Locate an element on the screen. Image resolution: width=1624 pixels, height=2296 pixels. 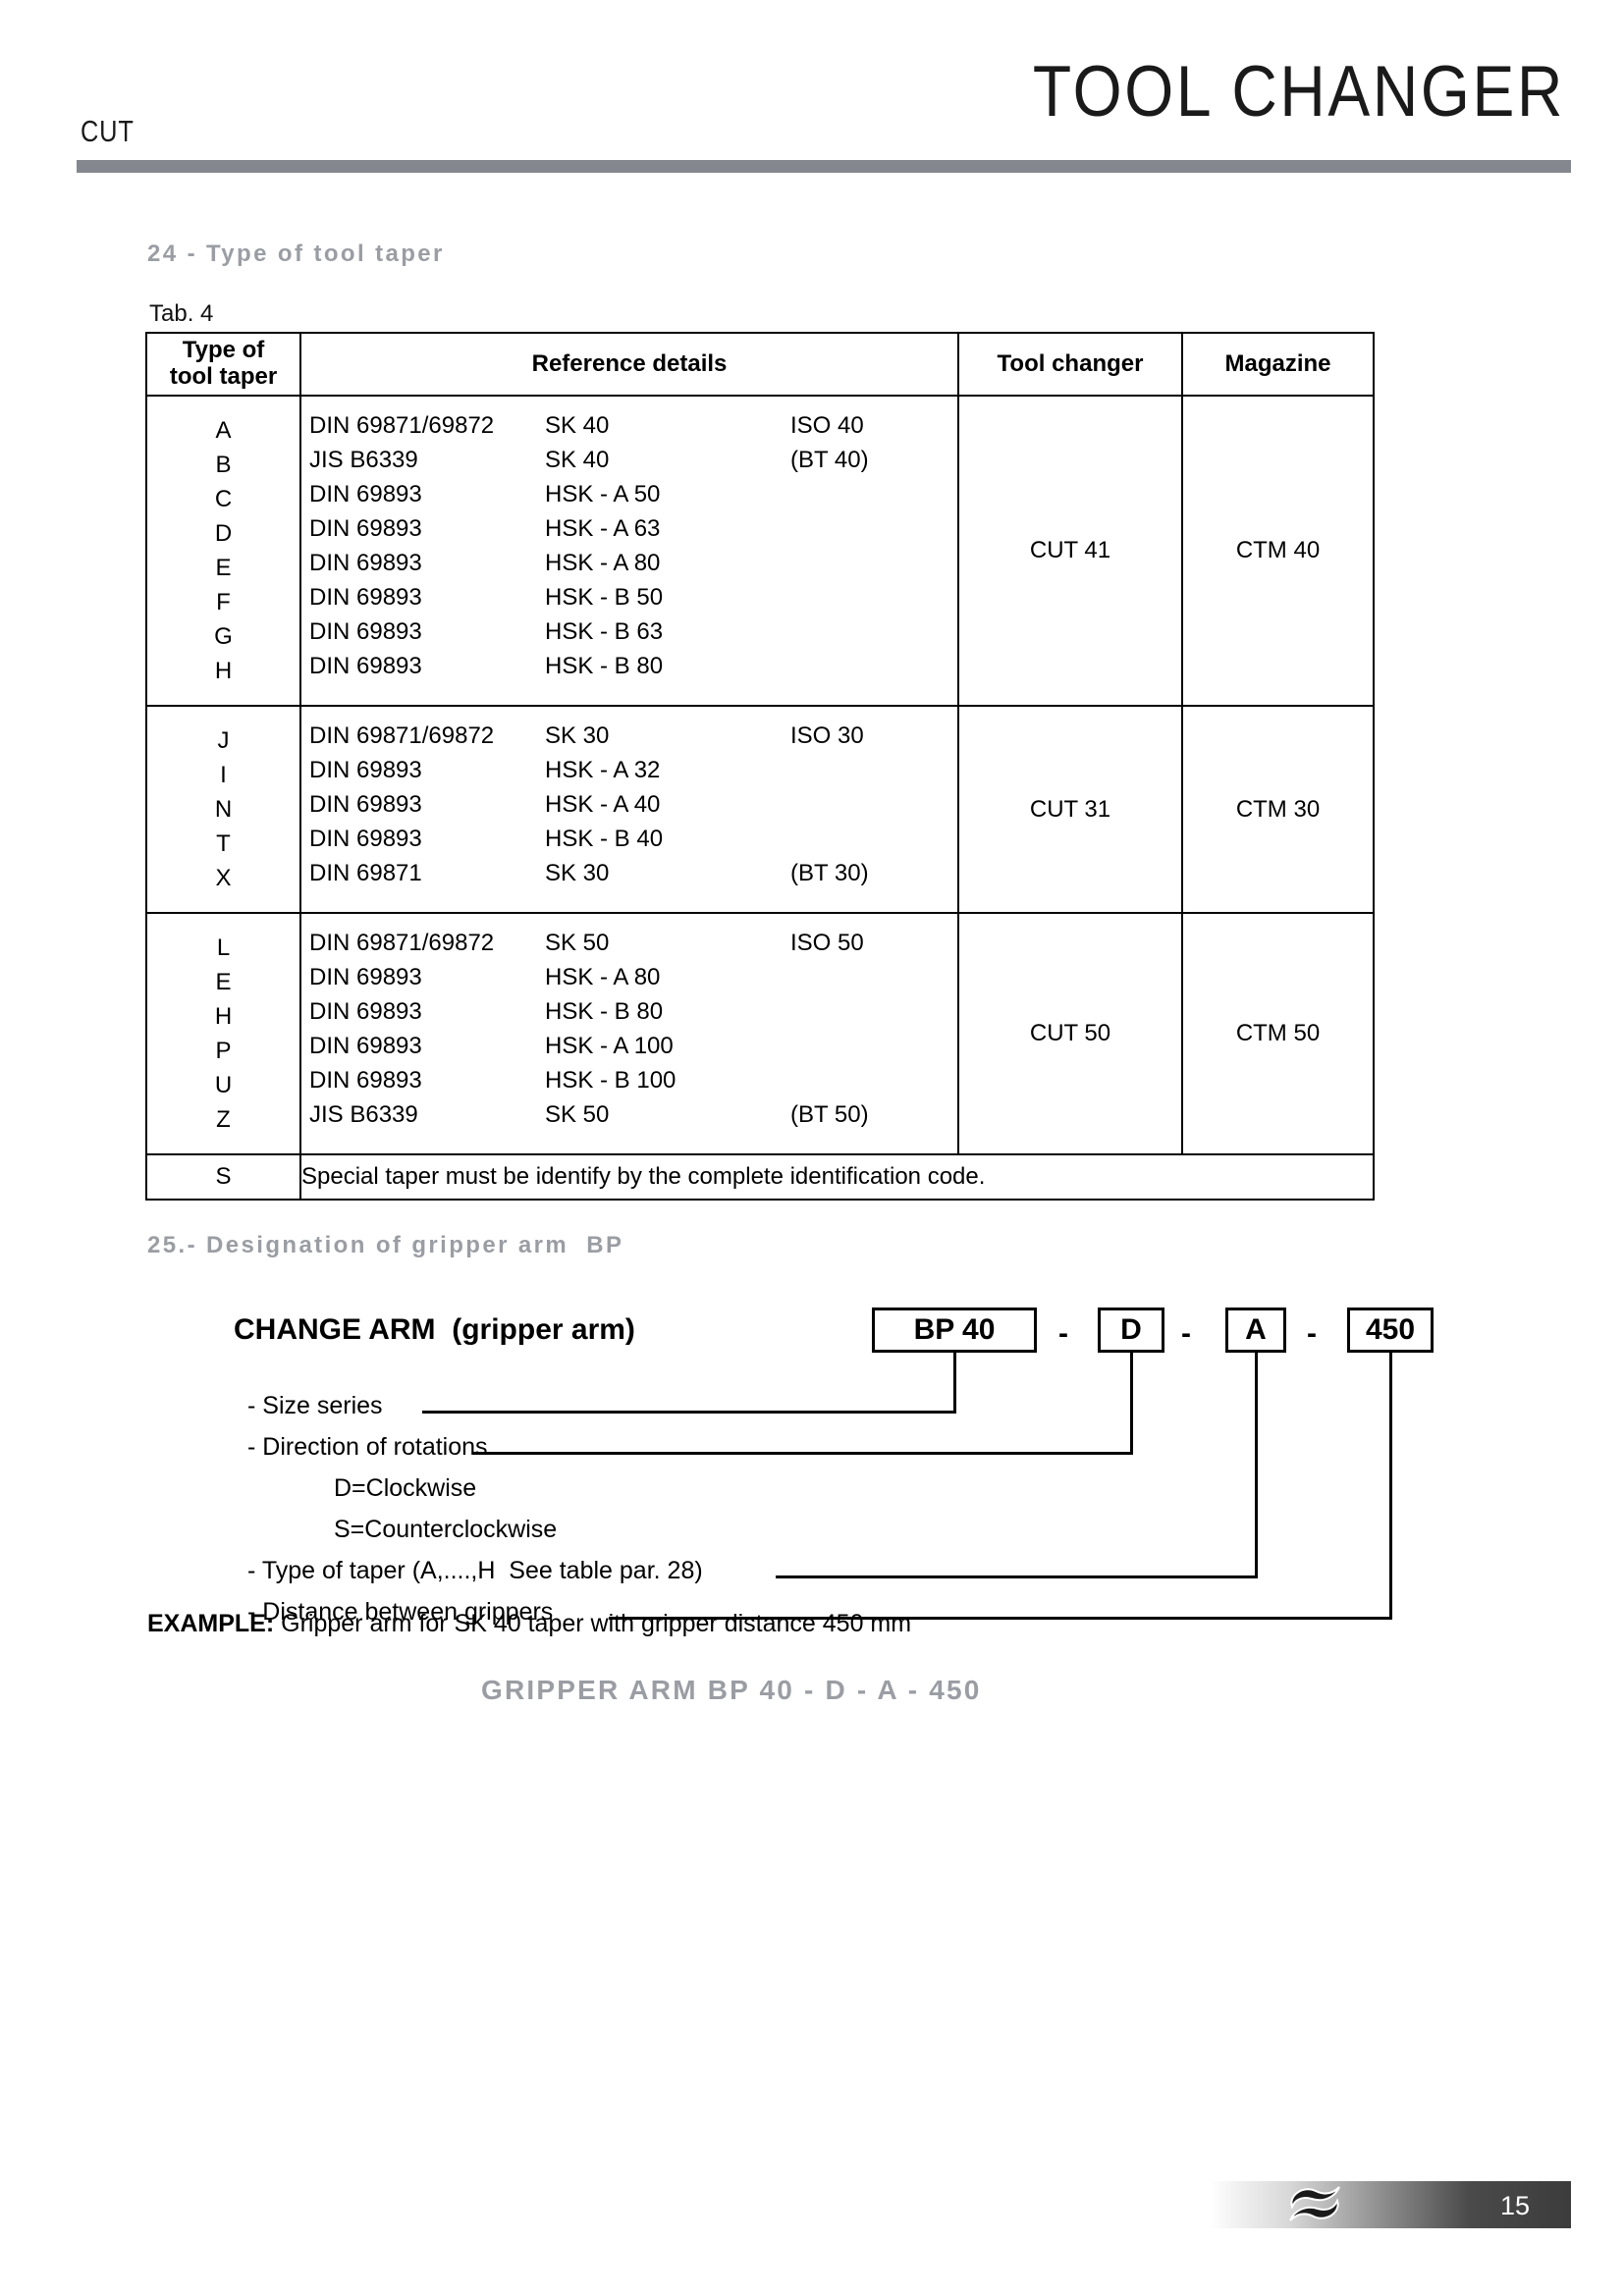
taper-letter: Z is located at coordinates (223, 1119).